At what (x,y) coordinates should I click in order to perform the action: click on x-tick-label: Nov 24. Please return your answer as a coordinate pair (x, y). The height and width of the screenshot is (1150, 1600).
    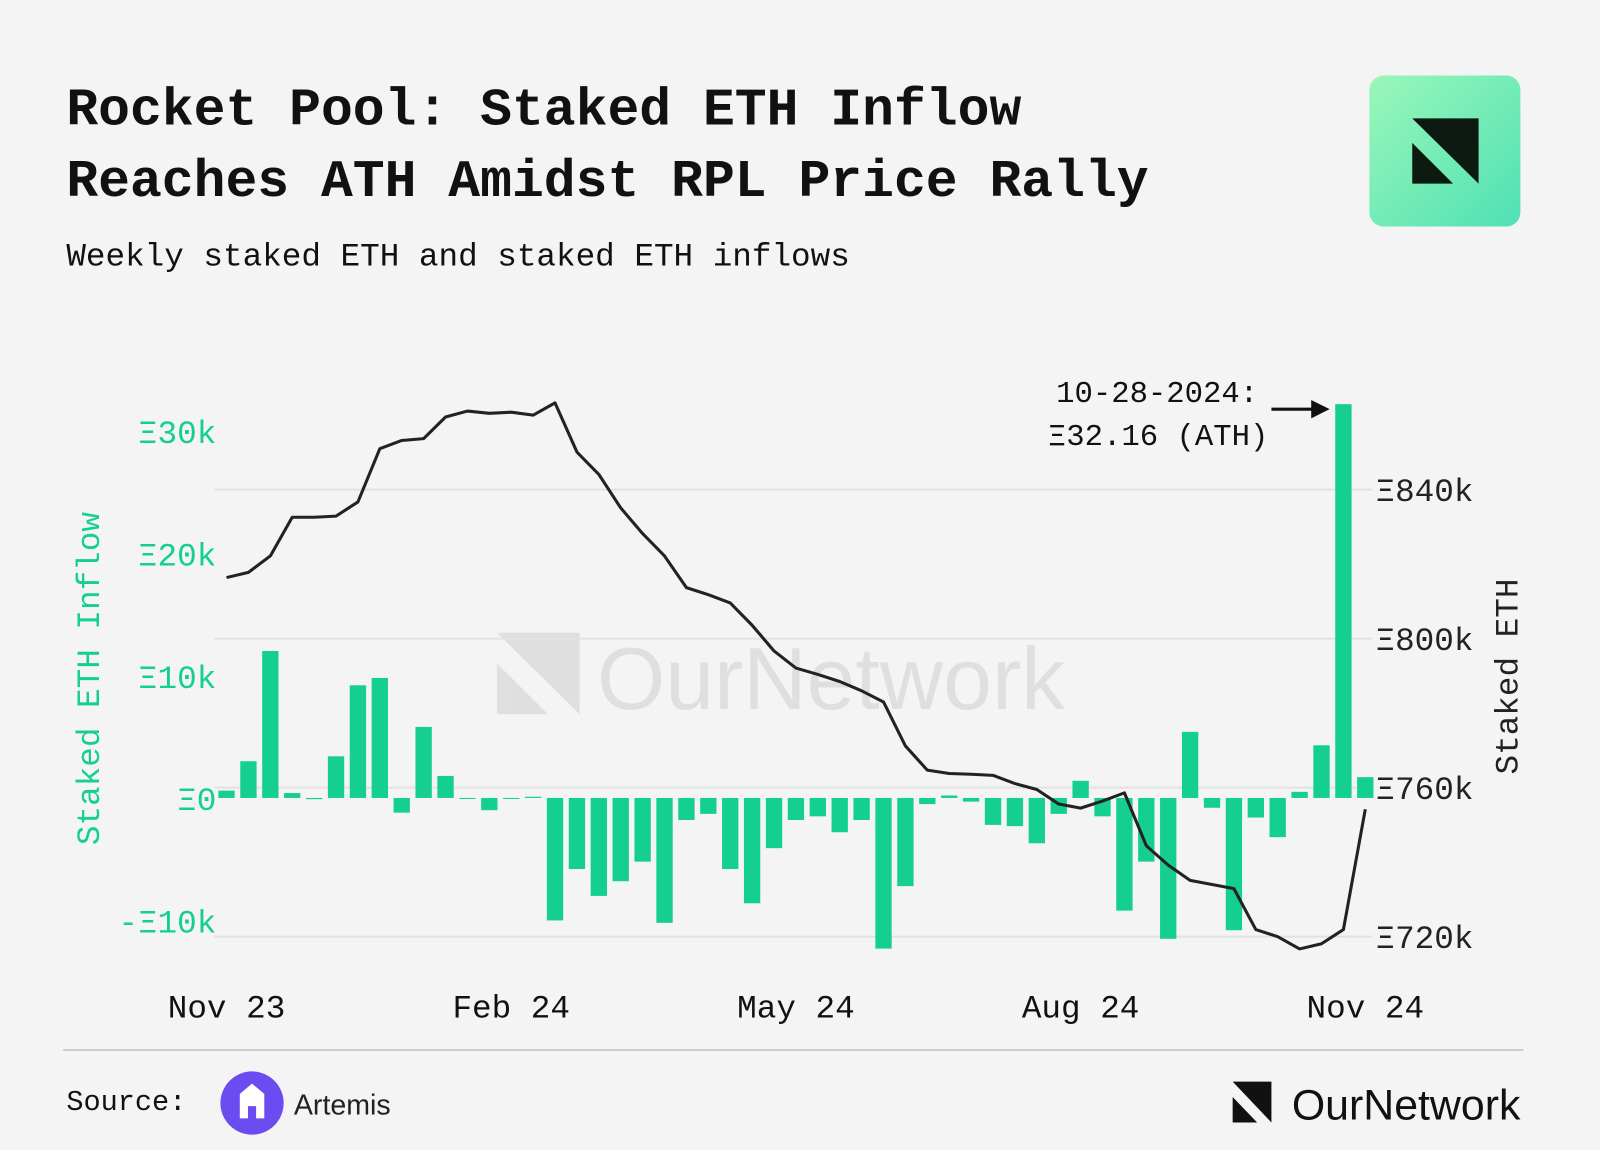
    Looking at the image, I should click on (1366, 1008).